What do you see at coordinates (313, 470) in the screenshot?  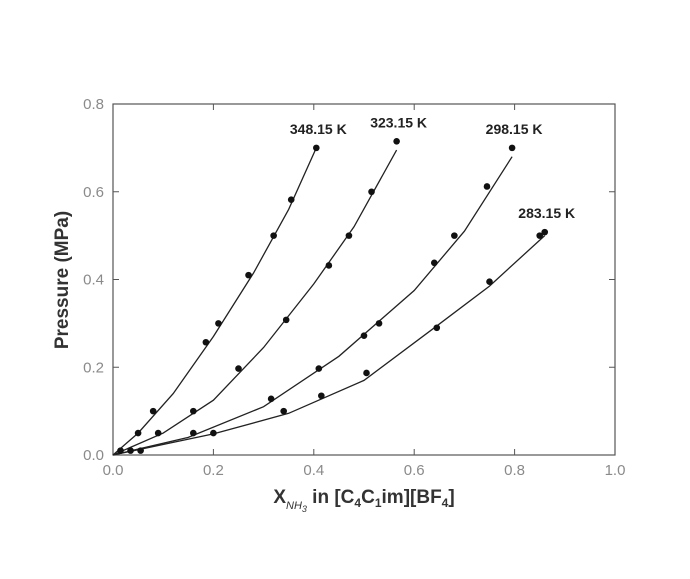 I see `x-tick-label: 0.4` at bounding box center [313, 470].